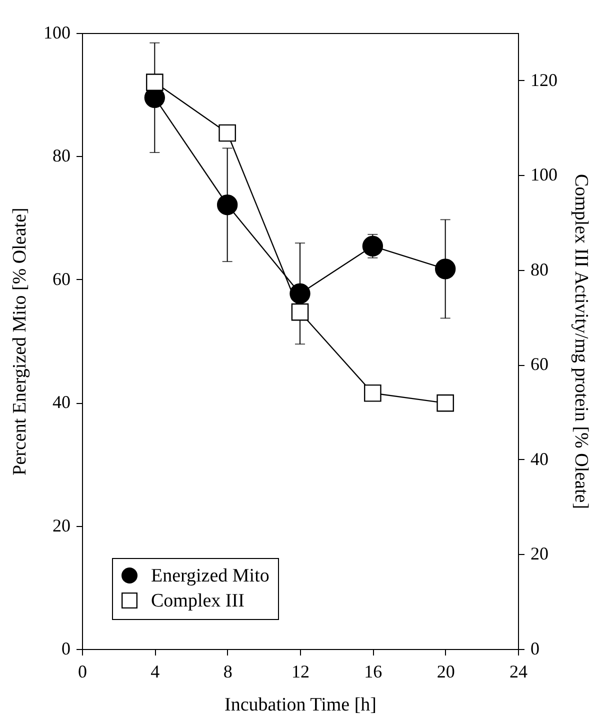 The width and height of the screenshot is (616, 715). What do you see at coordinates (539, 364) in the screenshot?
I see `y2-tick-label: 60` at bounding box center [539, 364].